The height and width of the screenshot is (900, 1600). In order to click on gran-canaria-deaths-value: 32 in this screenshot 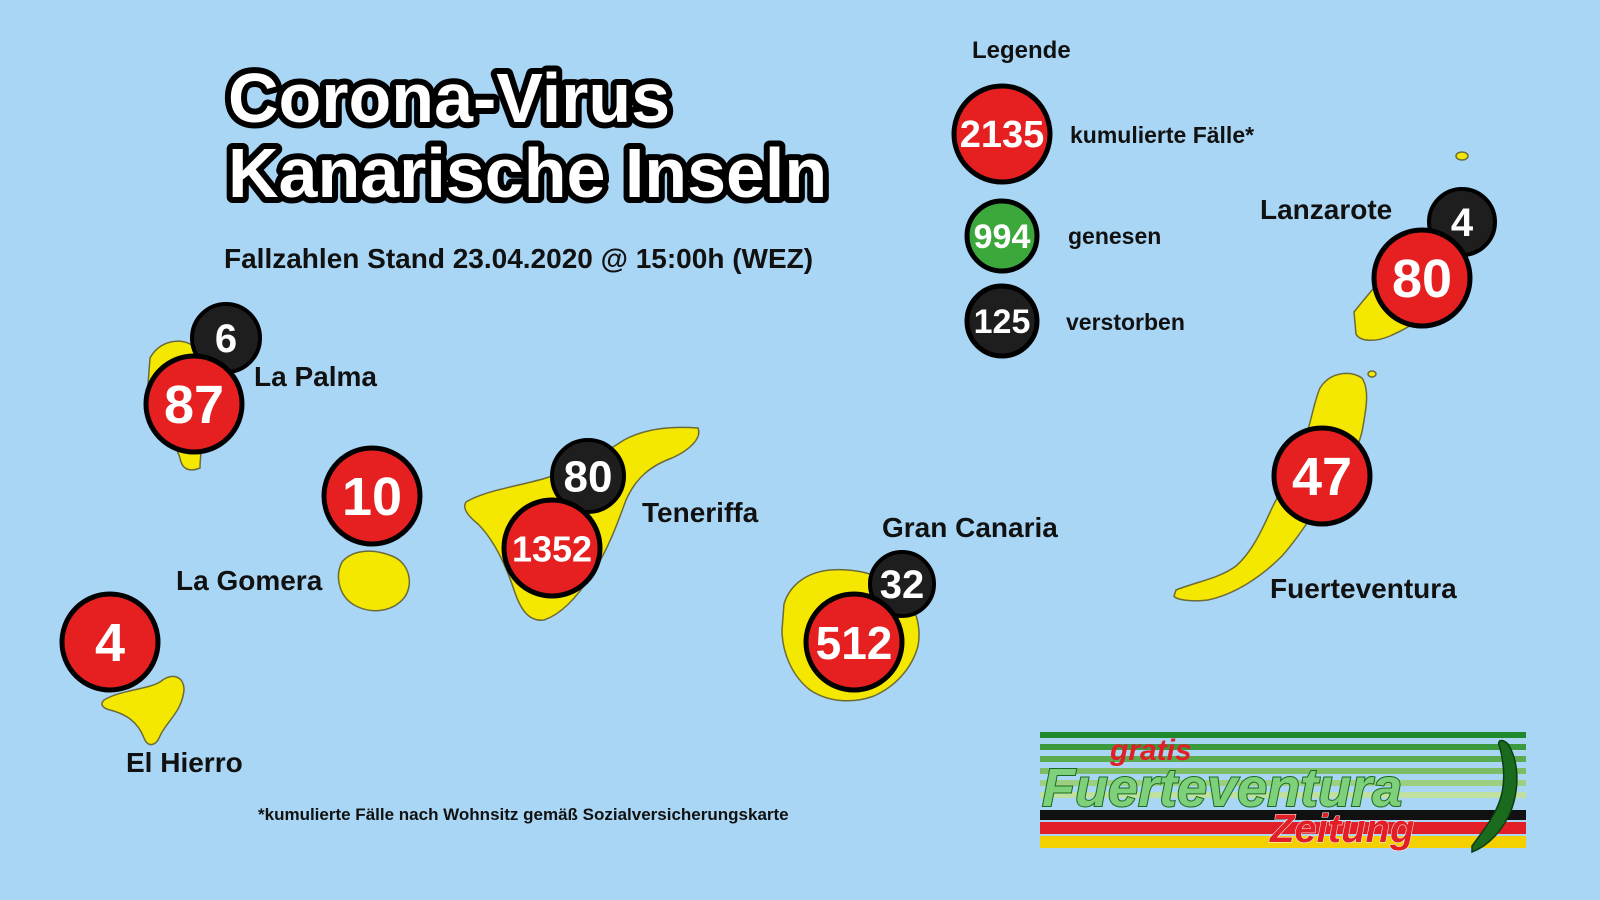, I will do `click(902, 585)`.